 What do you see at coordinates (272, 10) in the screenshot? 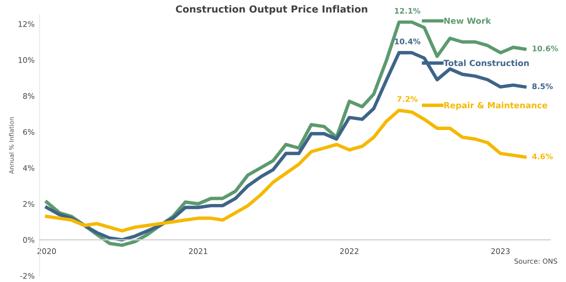
I see `chart-title: Construction Output Price Inflation` at bounding box center [272, 10].